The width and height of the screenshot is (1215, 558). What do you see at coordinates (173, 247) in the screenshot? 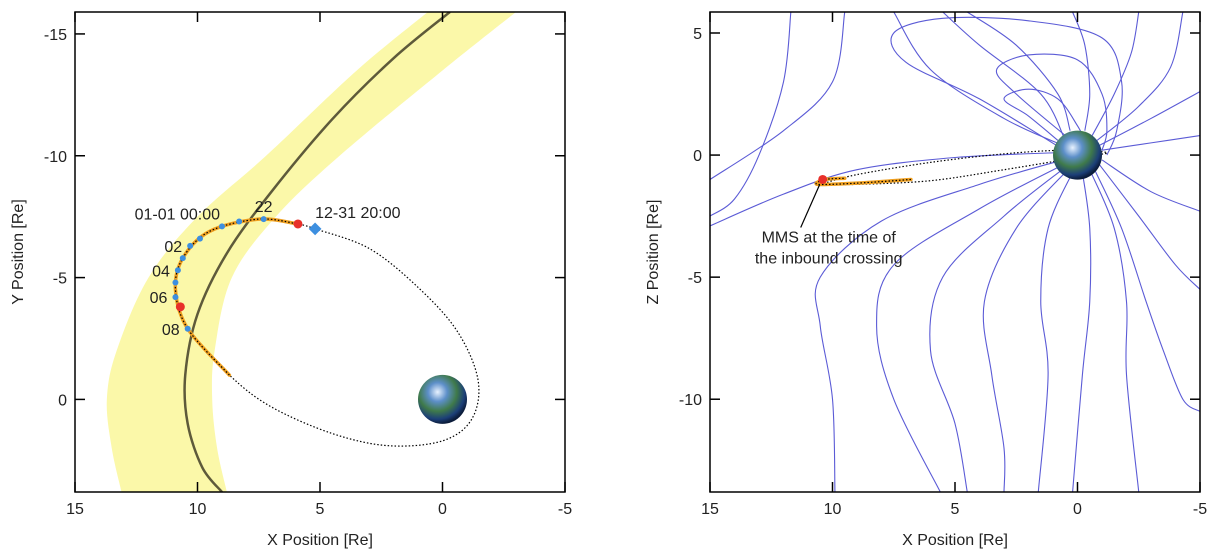
I see `point-label: 02` at bounding box center [173, 247].